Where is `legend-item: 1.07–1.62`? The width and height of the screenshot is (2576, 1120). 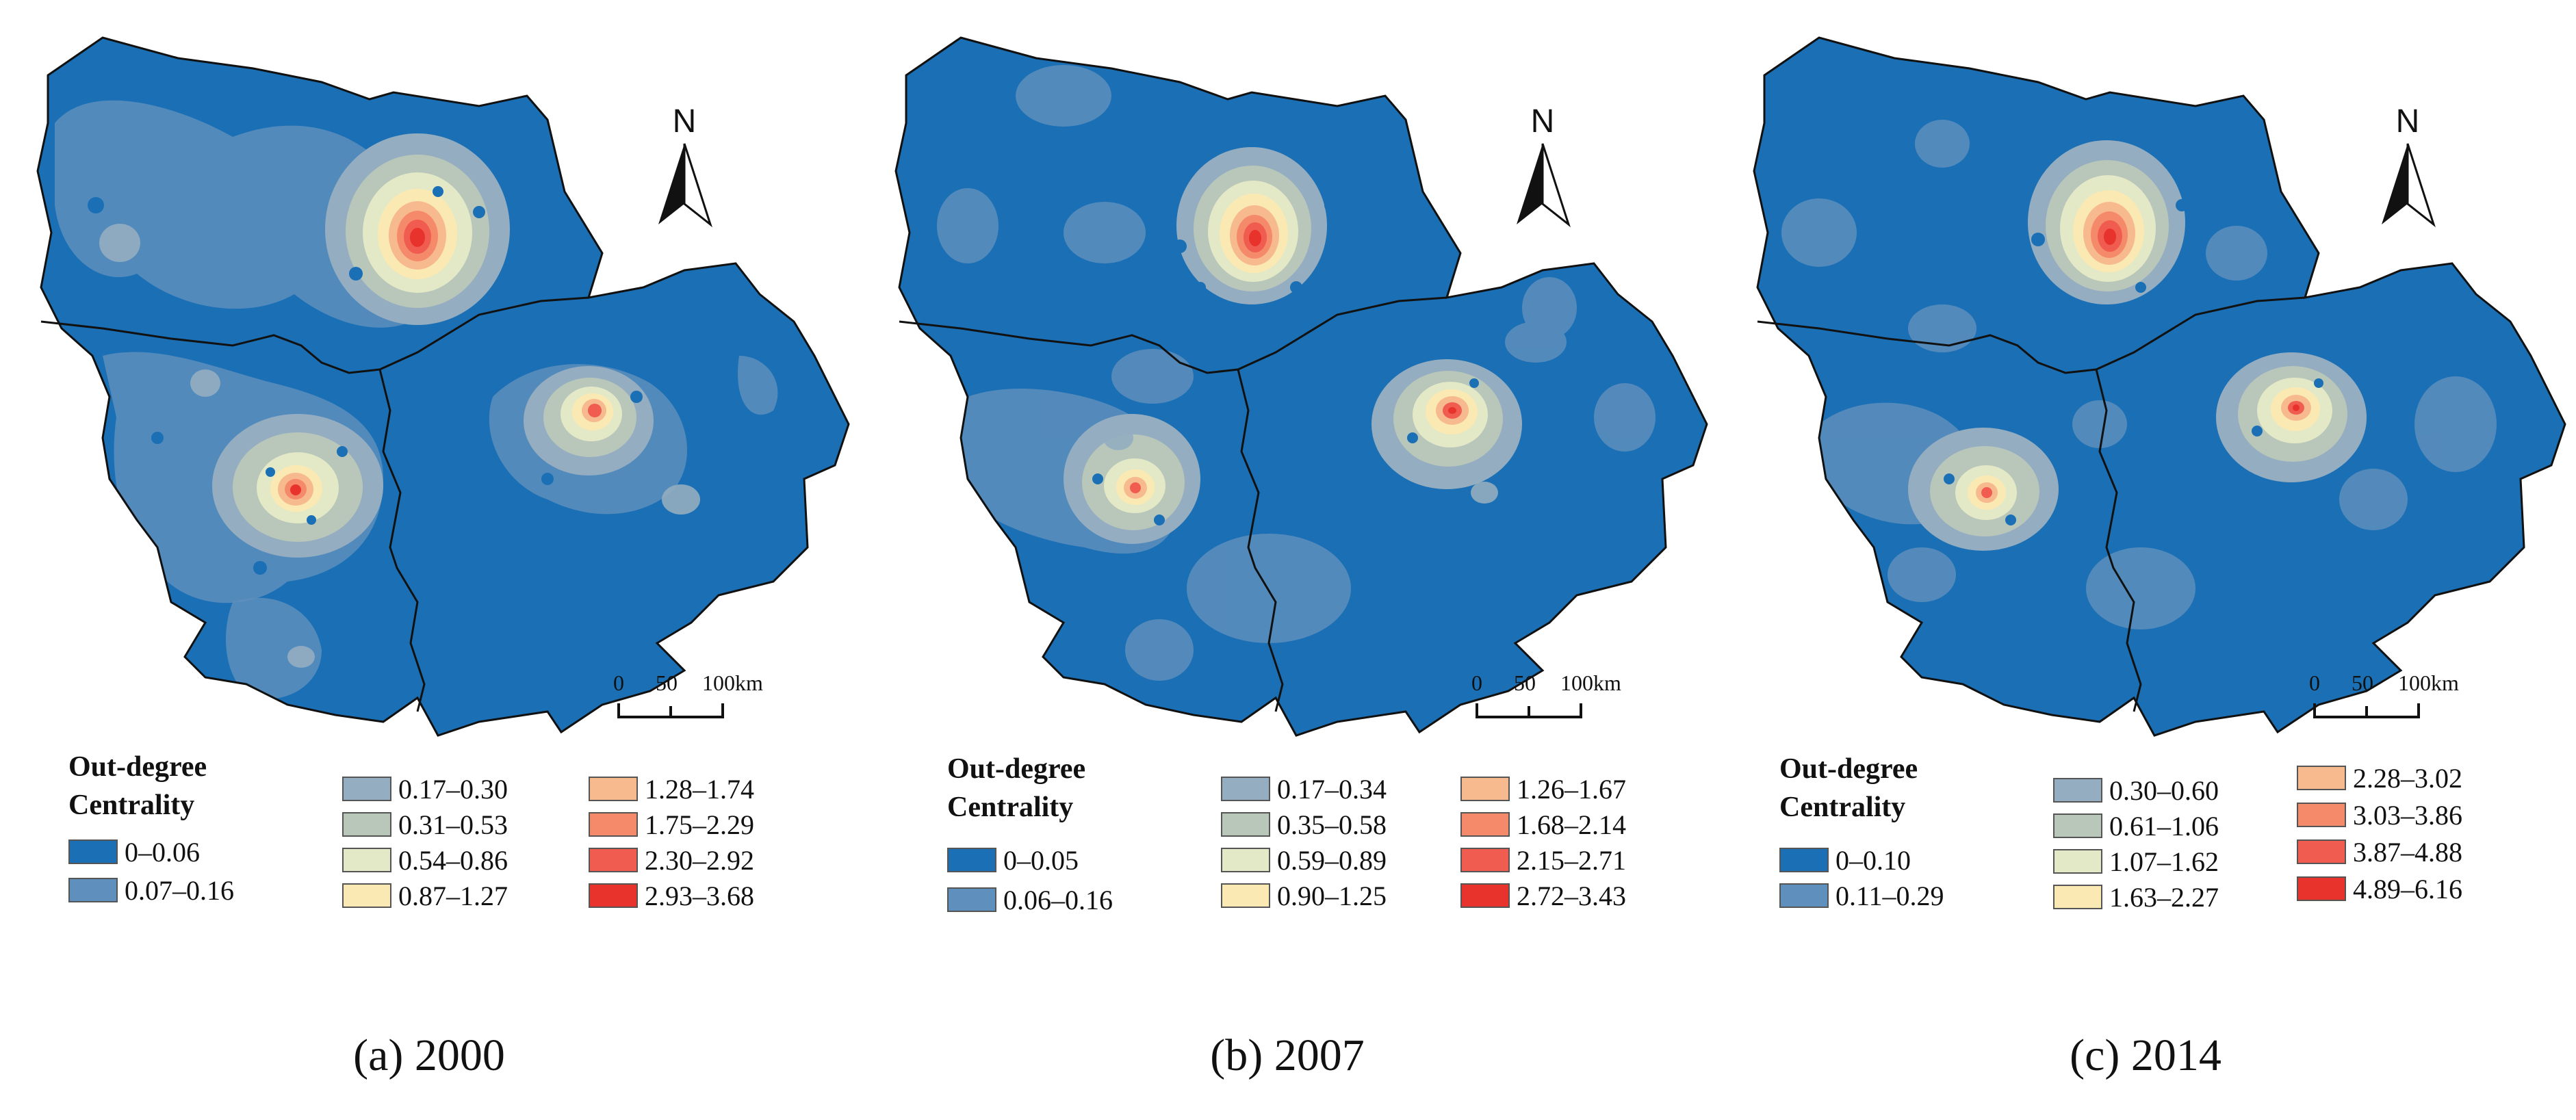
legend-item: 1.07–1.62 is located at coordinates (2136, 861).